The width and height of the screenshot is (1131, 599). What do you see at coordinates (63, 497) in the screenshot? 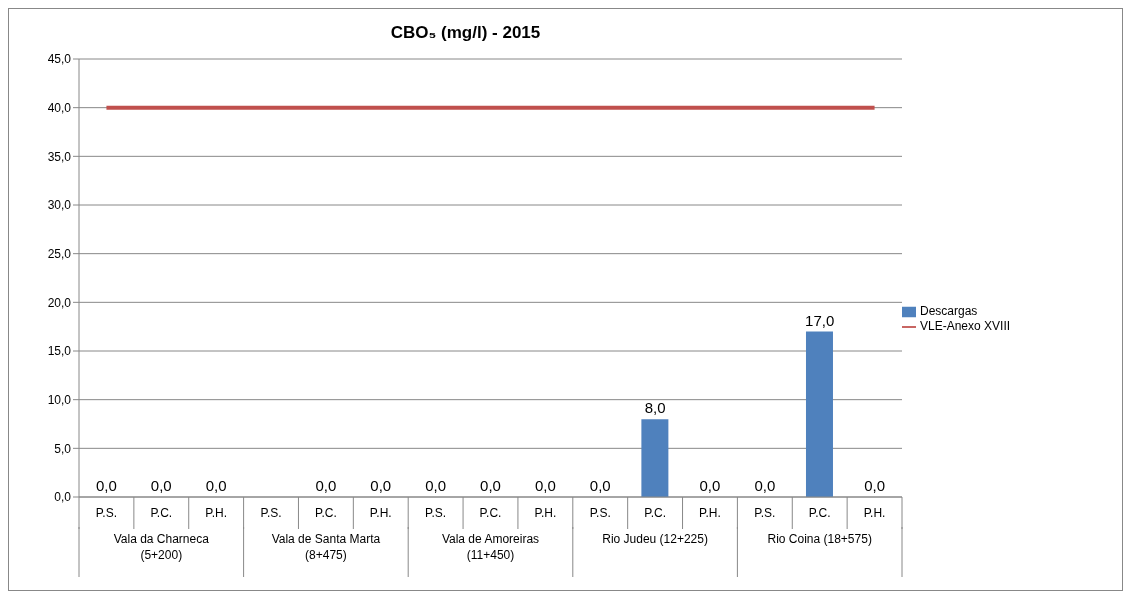
I see `y-tick-label: 0,0` at bounding box center [63, 497].